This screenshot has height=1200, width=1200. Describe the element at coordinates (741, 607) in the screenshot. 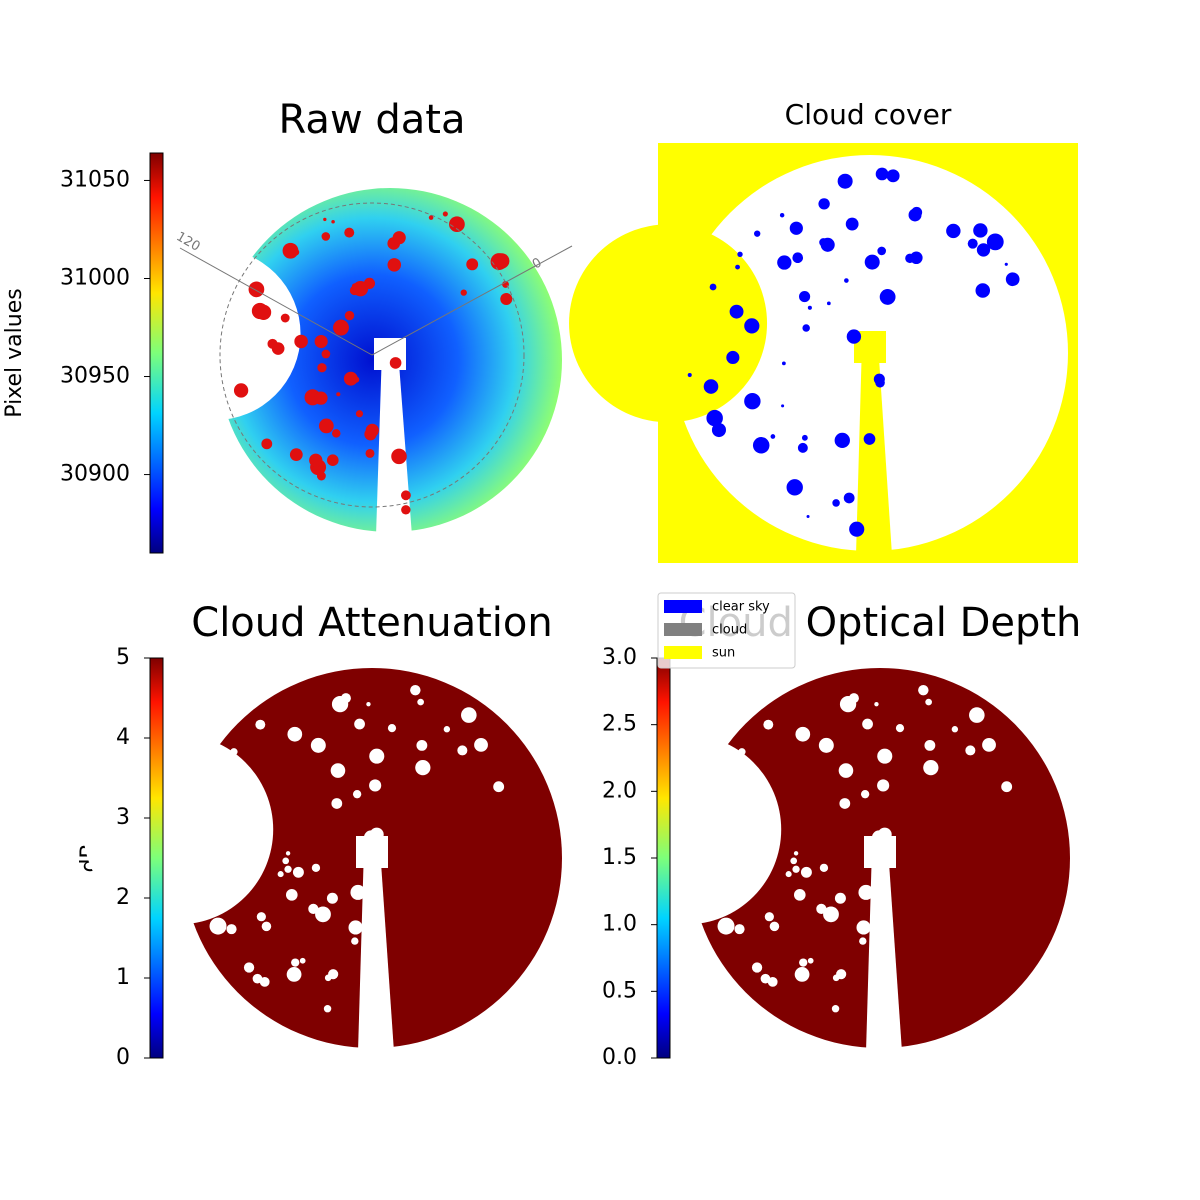

I see `legend-label: clear sky` at that location.